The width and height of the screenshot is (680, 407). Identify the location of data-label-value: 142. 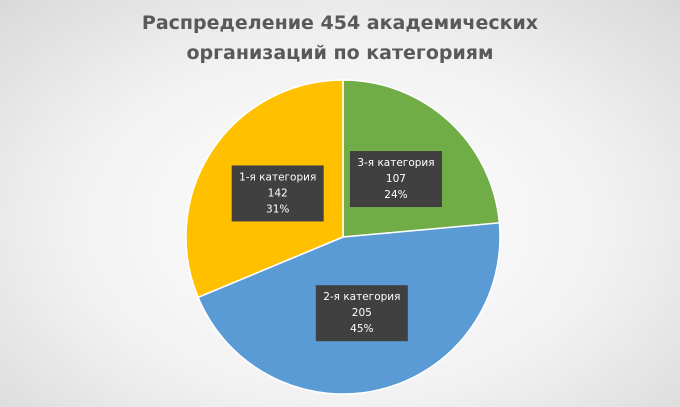
(278, 193).